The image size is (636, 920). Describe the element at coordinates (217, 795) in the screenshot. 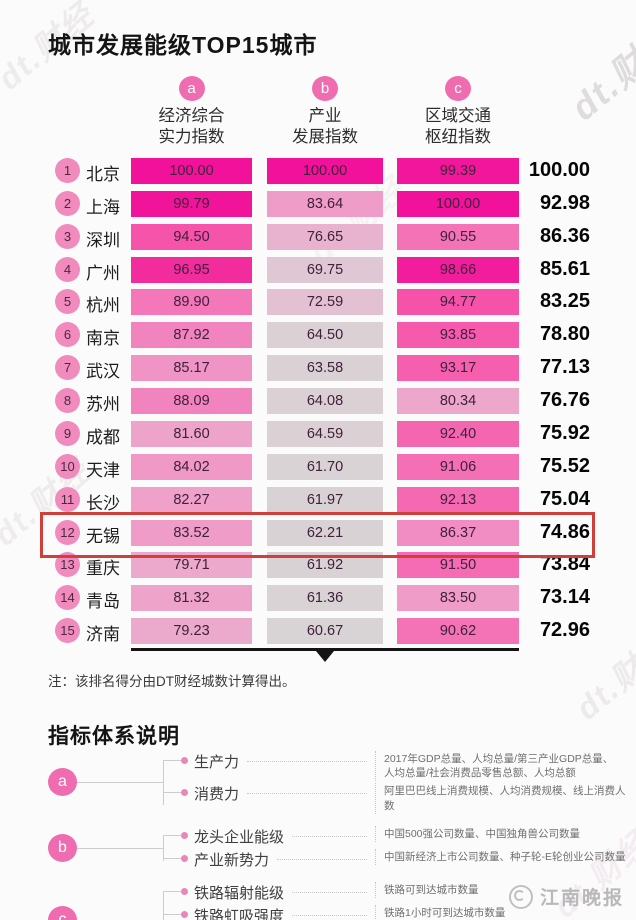

I see `legend-branch-label: 消费力` at that location.